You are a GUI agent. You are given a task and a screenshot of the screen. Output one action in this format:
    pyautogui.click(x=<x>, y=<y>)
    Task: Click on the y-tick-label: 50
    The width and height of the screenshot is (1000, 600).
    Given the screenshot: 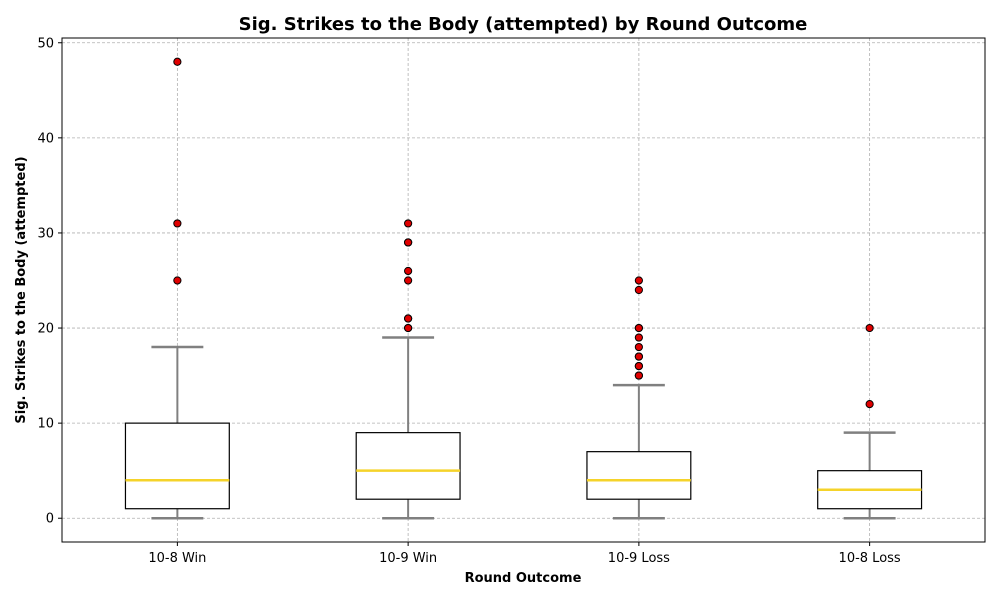 What is the action you would take?
    pyautogui.click(x=45, y=43)
    